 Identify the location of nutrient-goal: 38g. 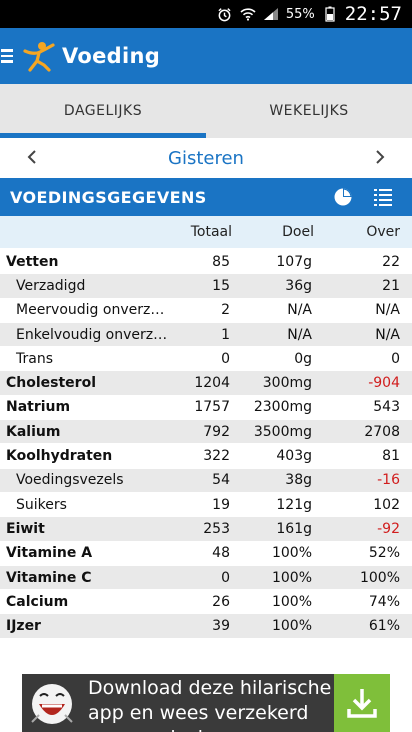
(298, 480).